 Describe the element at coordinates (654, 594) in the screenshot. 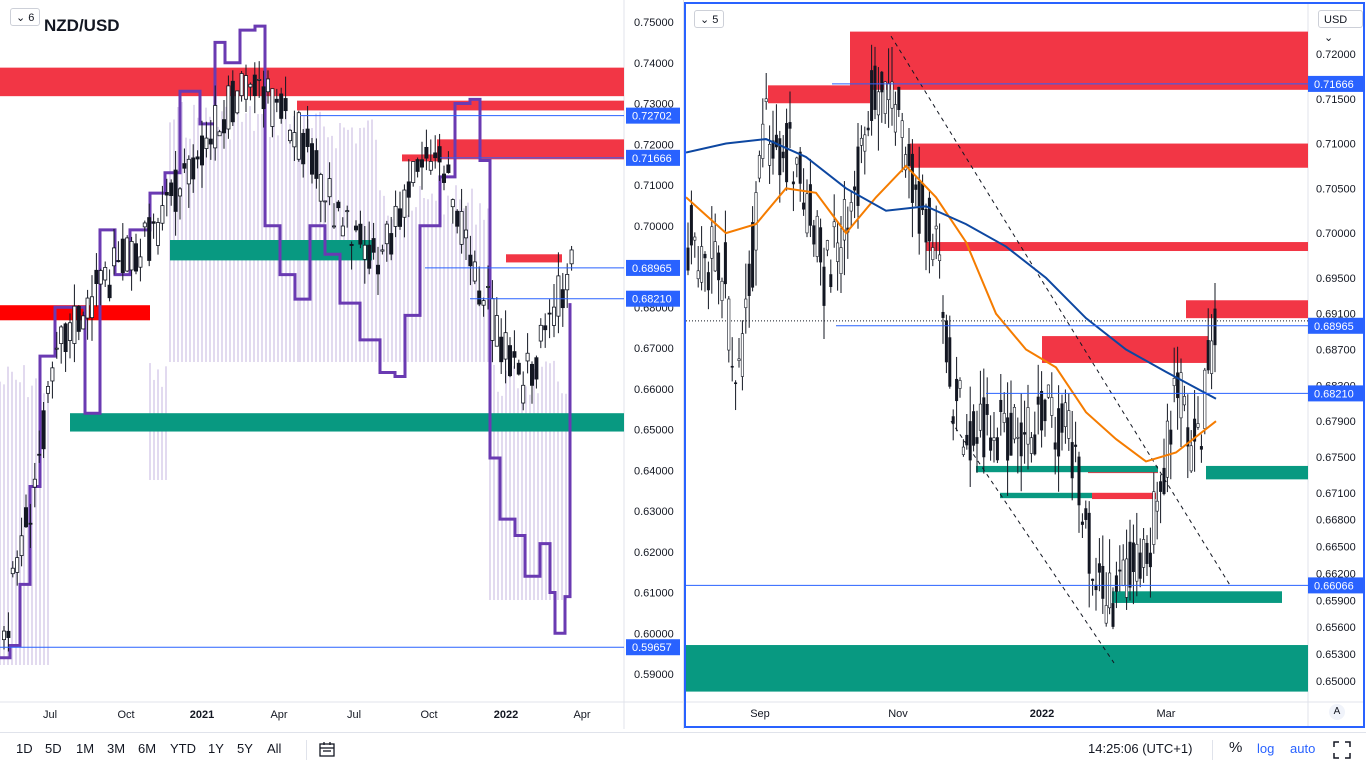

I see `price-axis-tick: 0.61000` at that location.